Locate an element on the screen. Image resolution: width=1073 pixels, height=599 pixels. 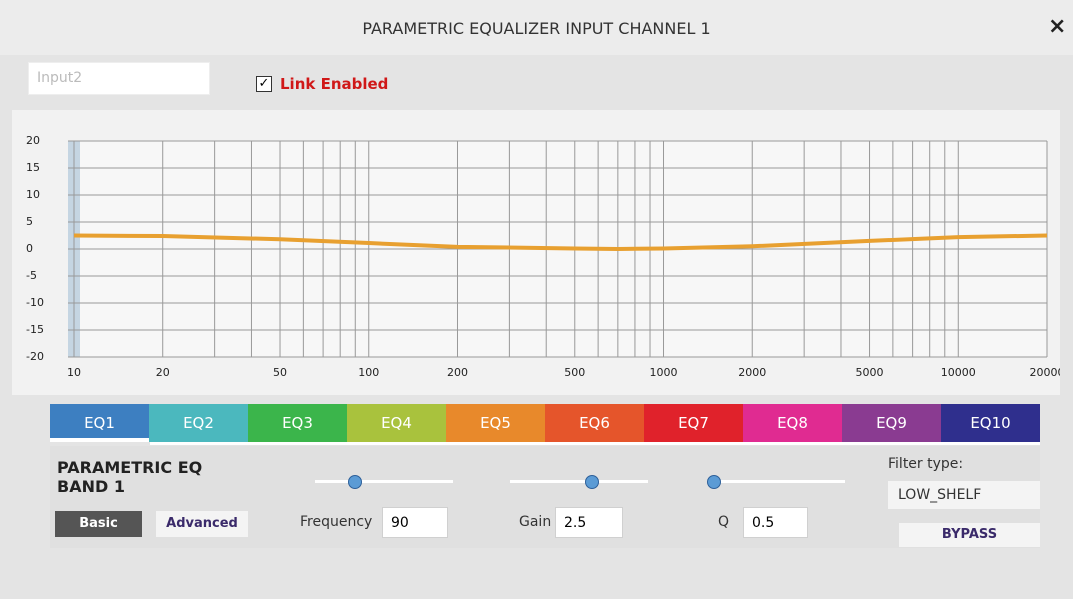
y-tick-label: 10 is located at coordinates (33, 194).